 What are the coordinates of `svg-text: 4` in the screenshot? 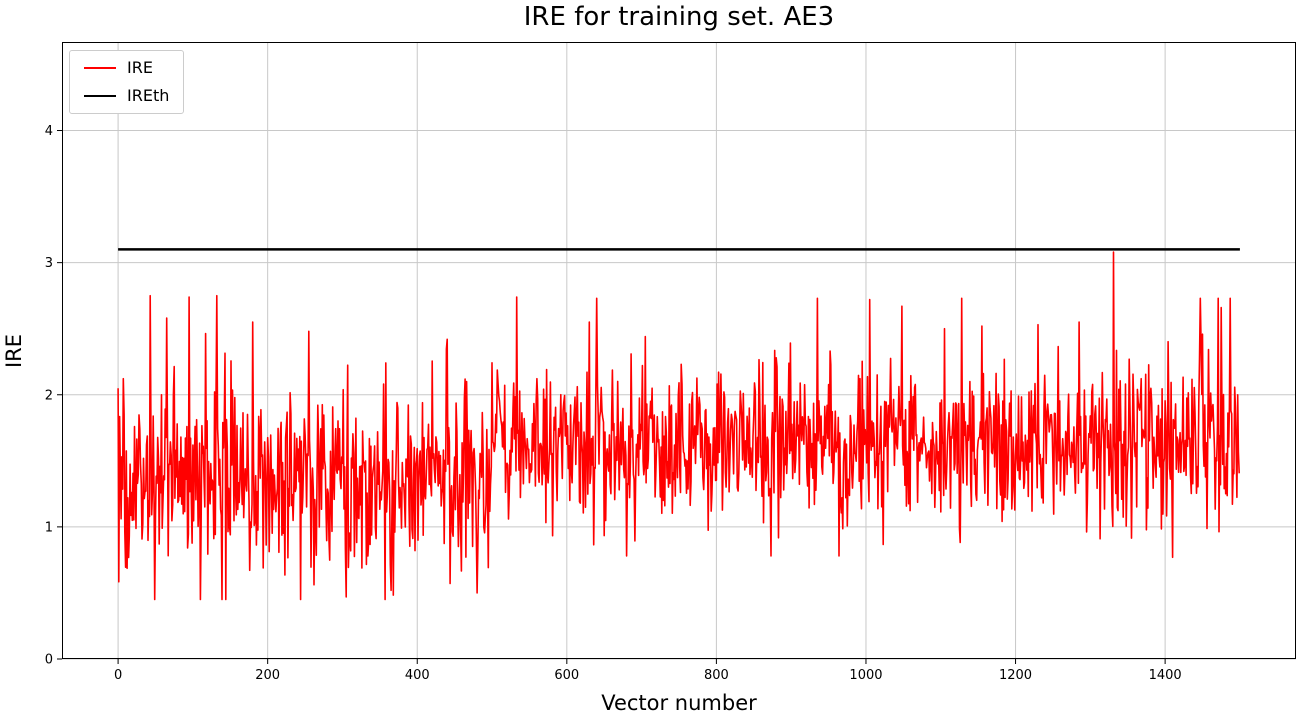 It's located at (49, 131).